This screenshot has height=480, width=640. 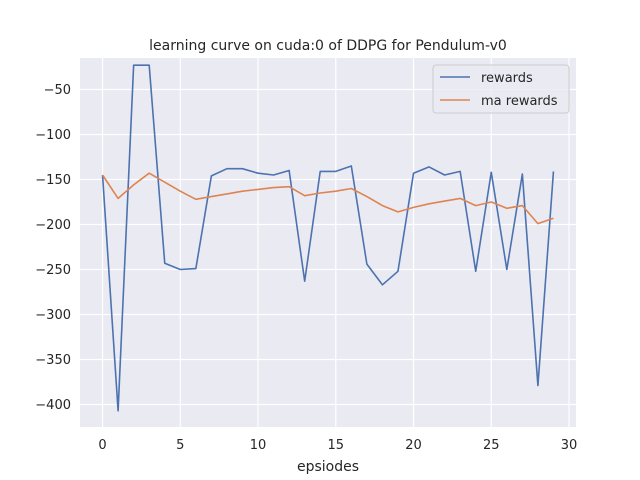 What do you see at coordinates (53, 360) in the screenshot?
I see `y-tick-label: −350` at bounding box center [53, 360].